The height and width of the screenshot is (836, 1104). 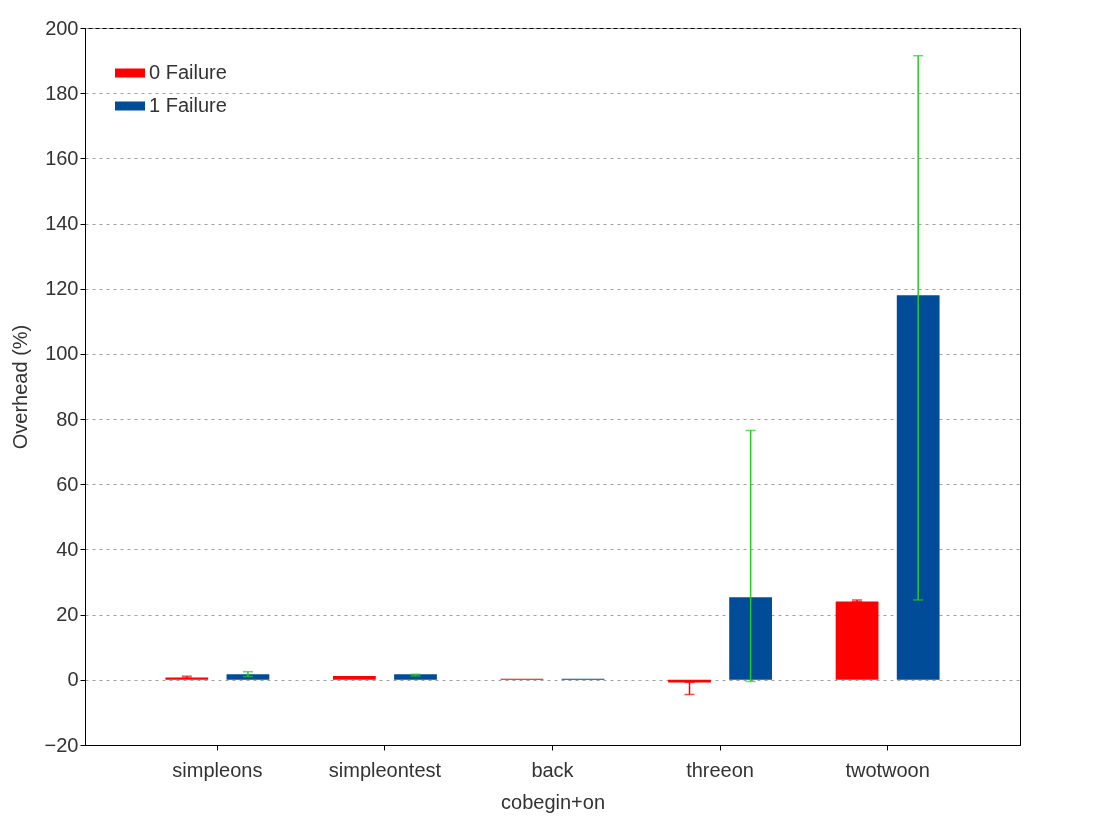 I want to click on y-tick-label: 200, so click(x=62, y=27).